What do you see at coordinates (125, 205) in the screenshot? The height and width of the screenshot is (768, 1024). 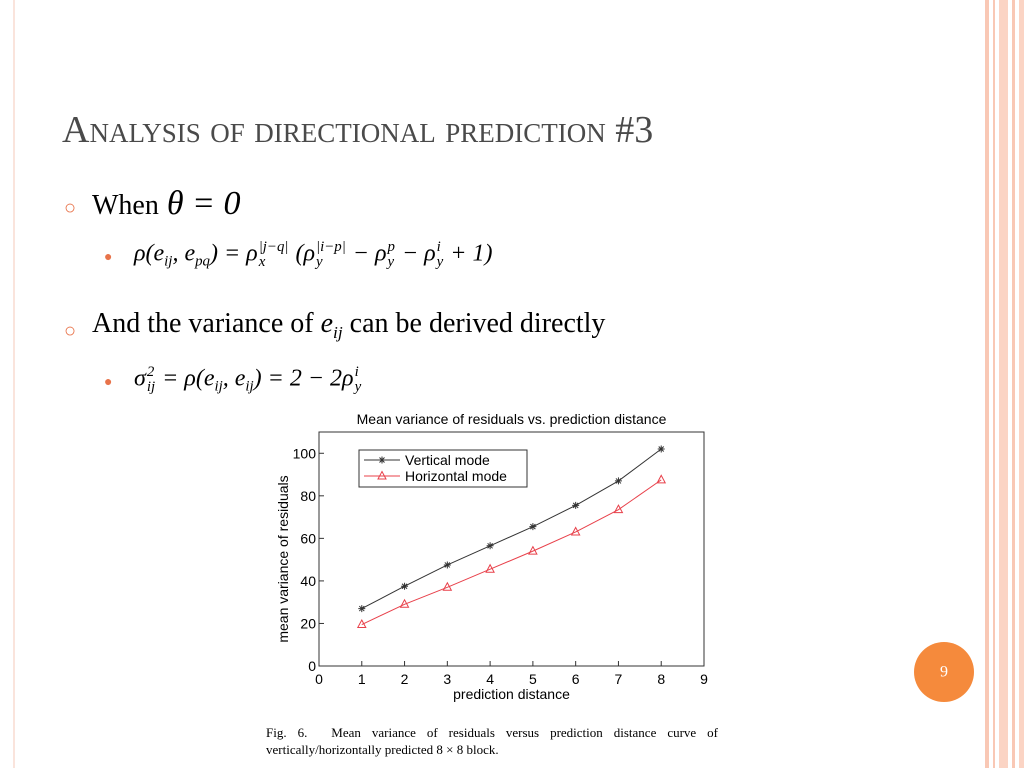 I see `bullet-text: When` at bounding box center [125, 205].